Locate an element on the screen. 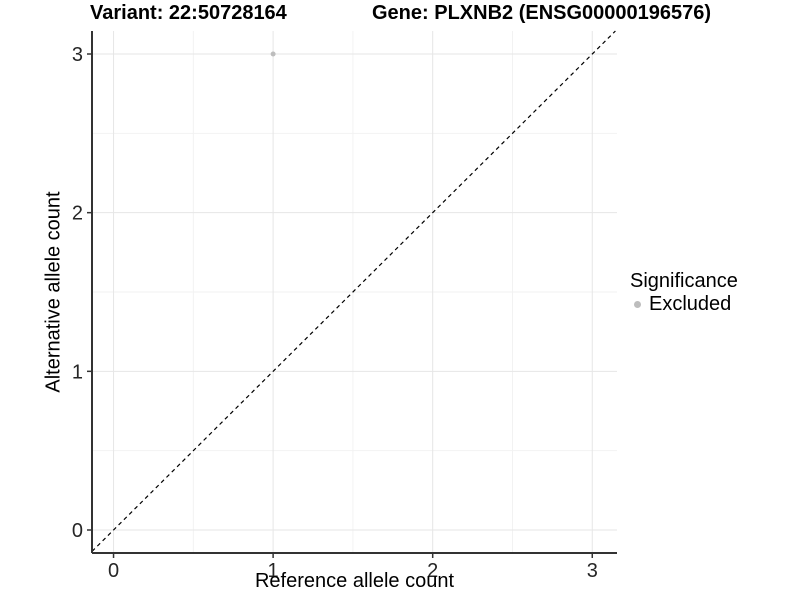 The image size is (800, 600). legend: Significance Excluded is located at coordinates (684, 292).